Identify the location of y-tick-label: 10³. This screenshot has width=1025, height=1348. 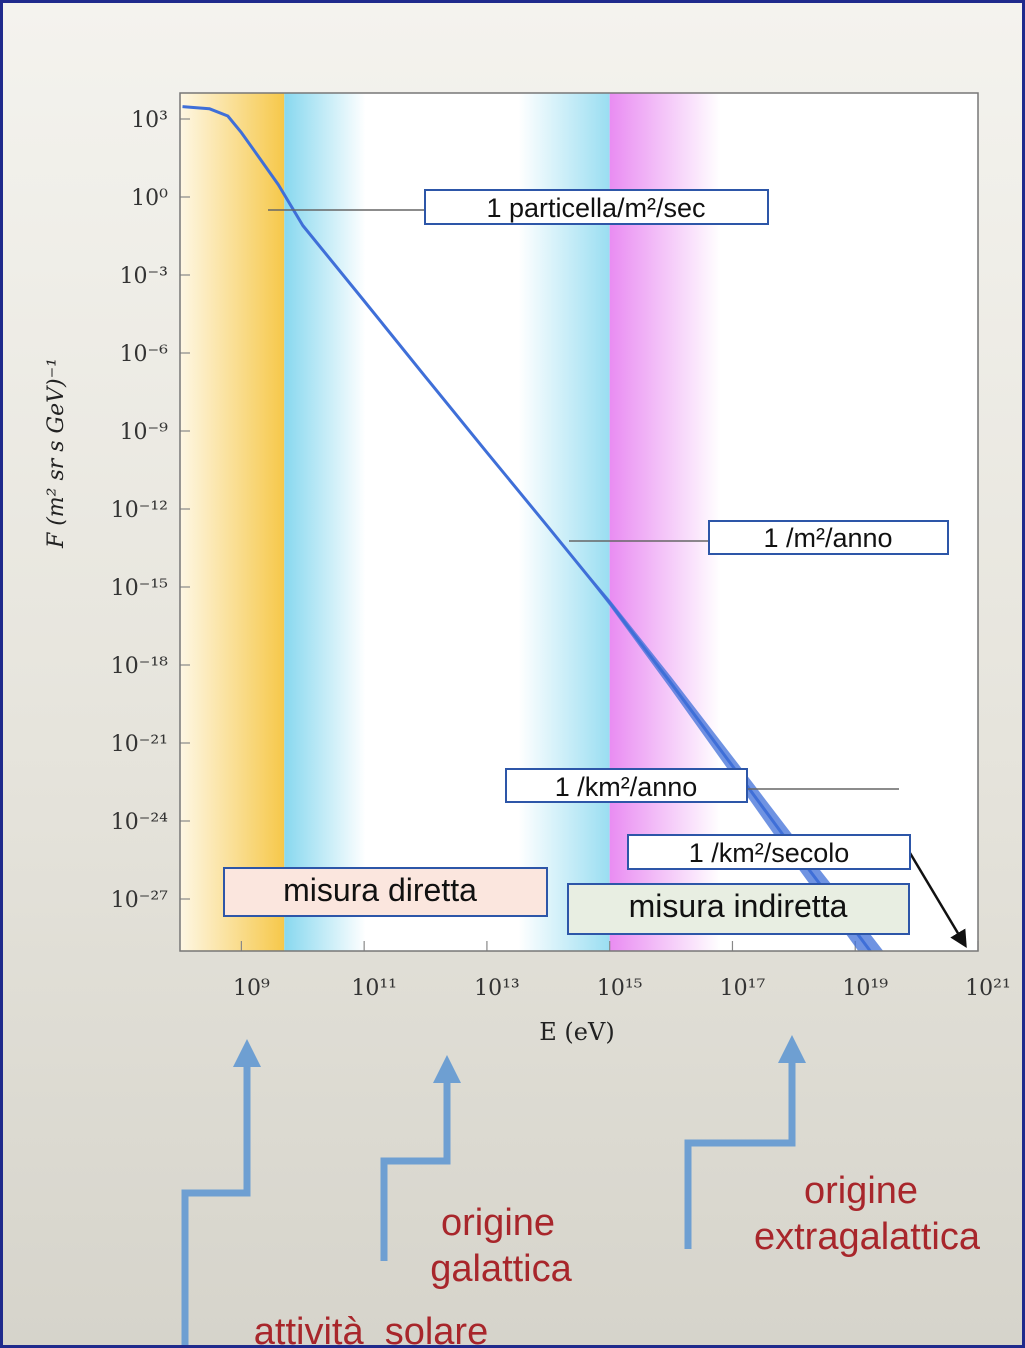
(149, 120).